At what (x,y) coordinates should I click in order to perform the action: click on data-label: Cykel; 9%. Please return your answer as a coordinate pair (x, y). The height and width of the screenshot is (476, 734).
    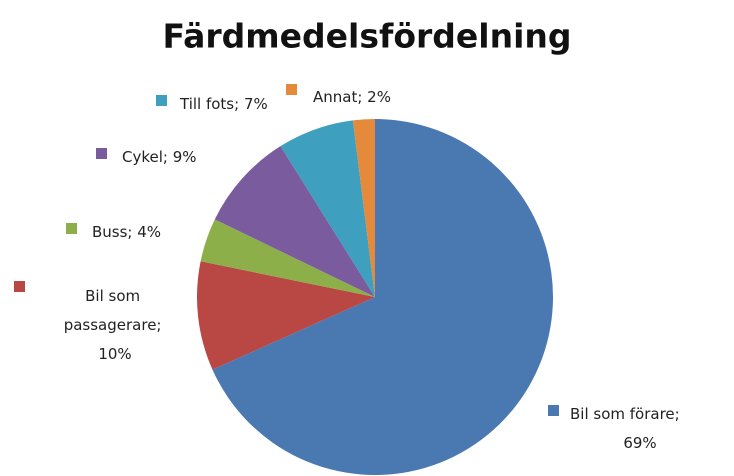
    Looking at the image, I should click on (159, 157).